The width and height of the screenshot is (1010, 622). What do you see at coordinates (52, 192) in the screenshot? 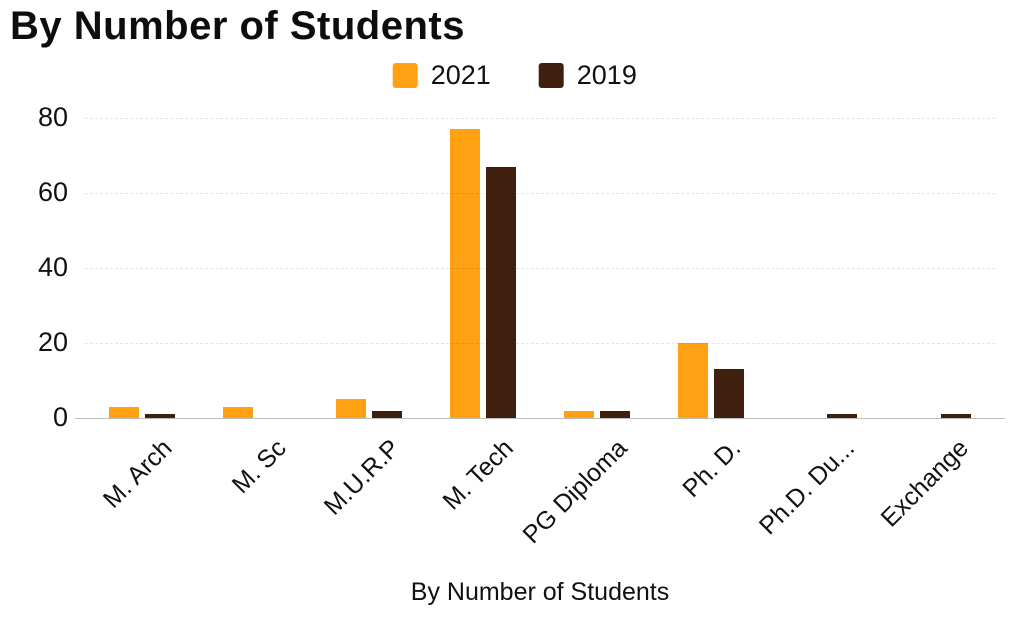
I see `y-tick-label: 60` at bounding box center [52, 192].